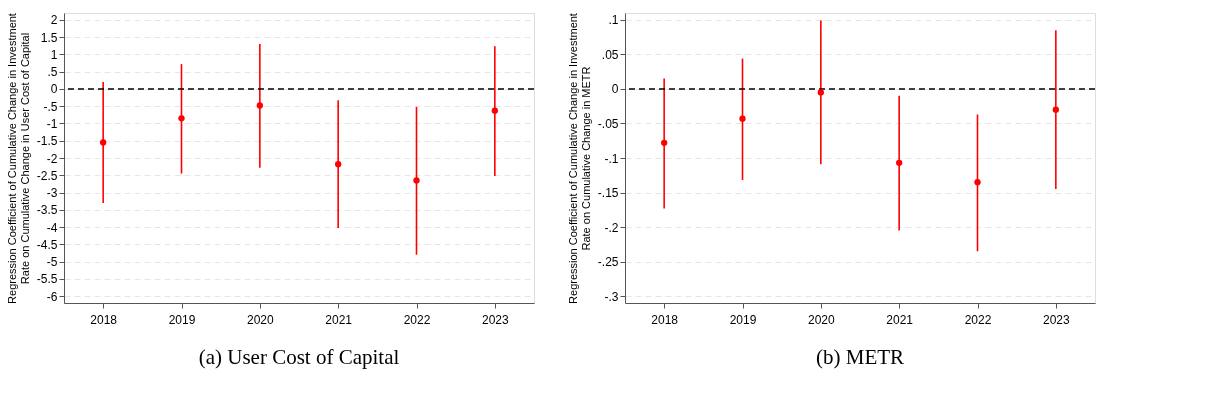  I want to click on y-tick-label: -2, so click(52, 158).